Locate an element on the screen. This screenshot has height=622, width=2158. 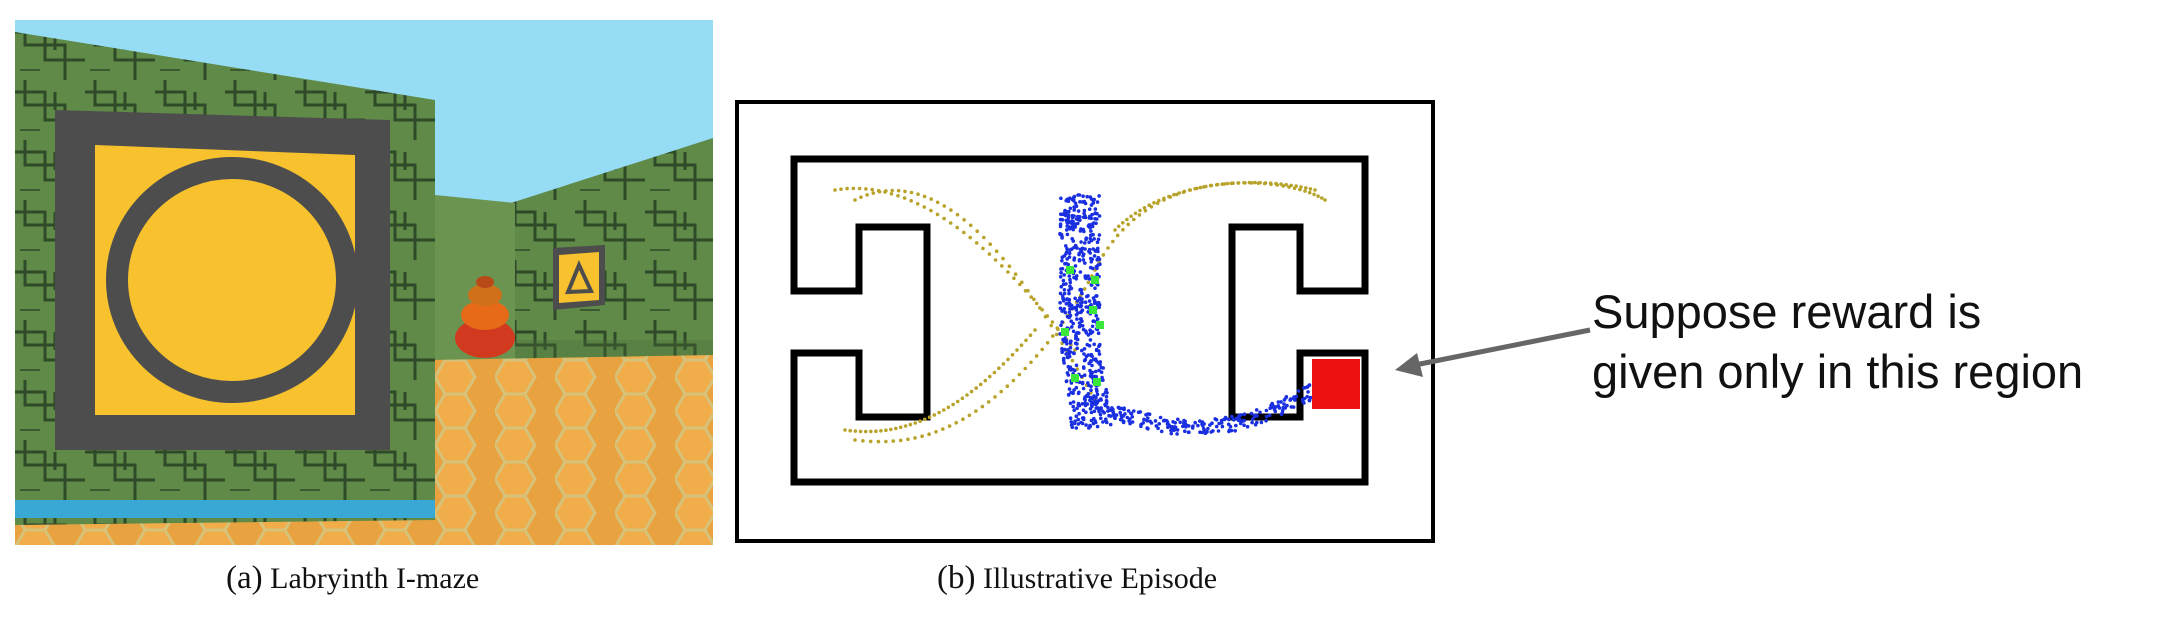
trajectory-marker is located at coordinates (1095, 280).